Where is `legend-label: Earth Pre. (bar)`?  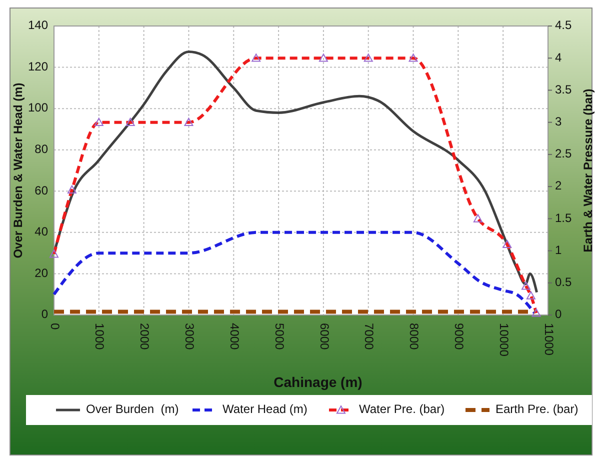
legend-label: Earth Pre. (bar) is located at coordinates (537, 409).